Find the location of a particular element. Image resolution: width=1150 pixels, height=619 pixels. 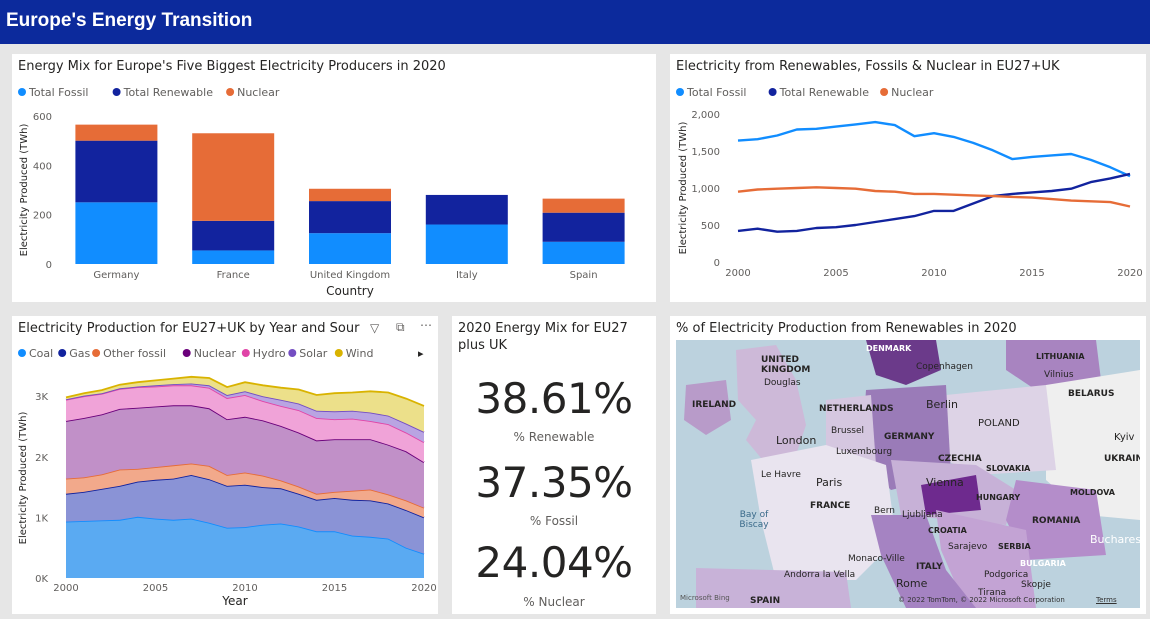

y-tick-label: 1,000 is located at coordinates (705, 189).